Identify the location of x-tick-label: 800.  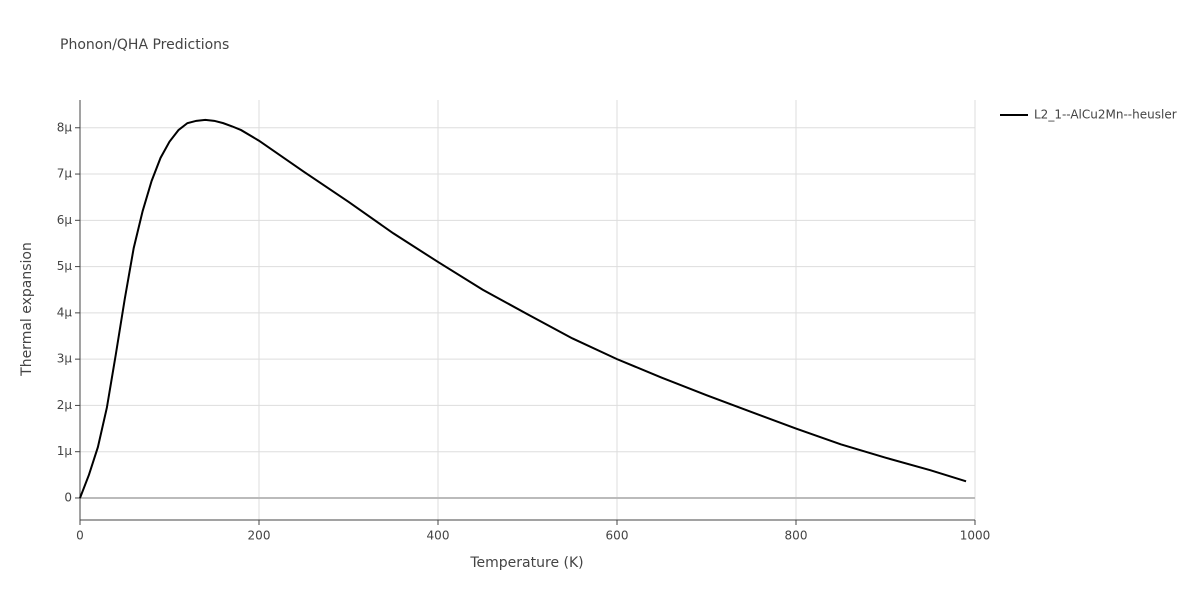
(796, 536).